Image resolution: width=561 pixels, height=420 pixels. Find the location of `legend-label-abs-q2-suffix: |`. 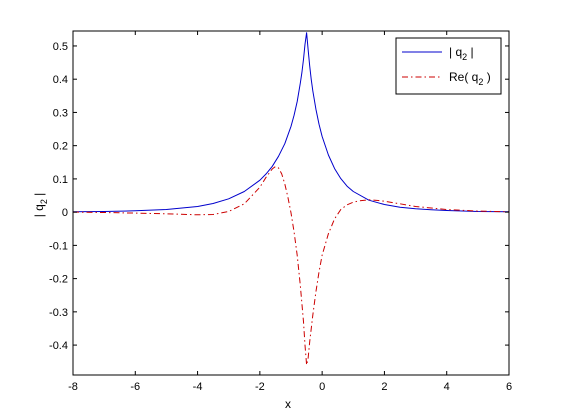

legend-label-abs-q2-suffix: | is located at coordinates (470, 52).